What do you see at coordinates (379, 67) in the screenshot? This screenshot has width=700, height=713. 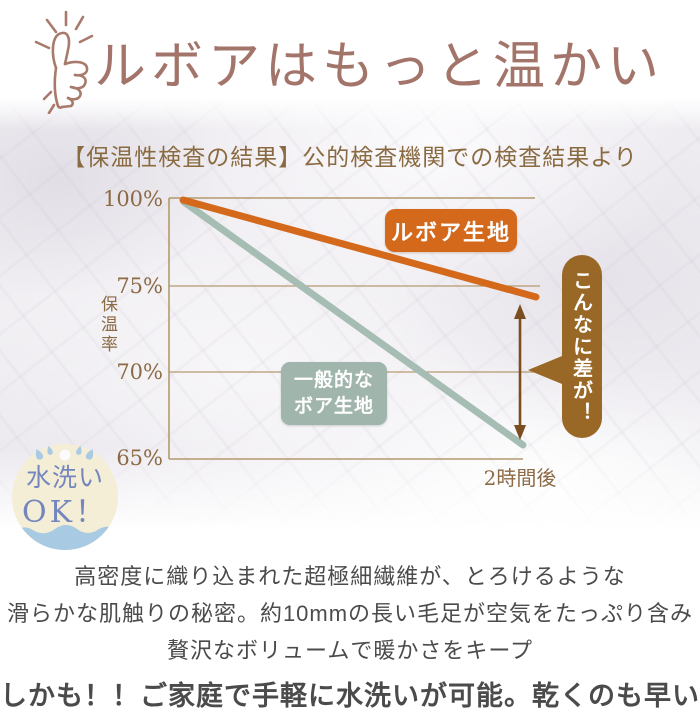 I see `page-title: ルボアはもっと温かい` at bounding box center [379, 67].